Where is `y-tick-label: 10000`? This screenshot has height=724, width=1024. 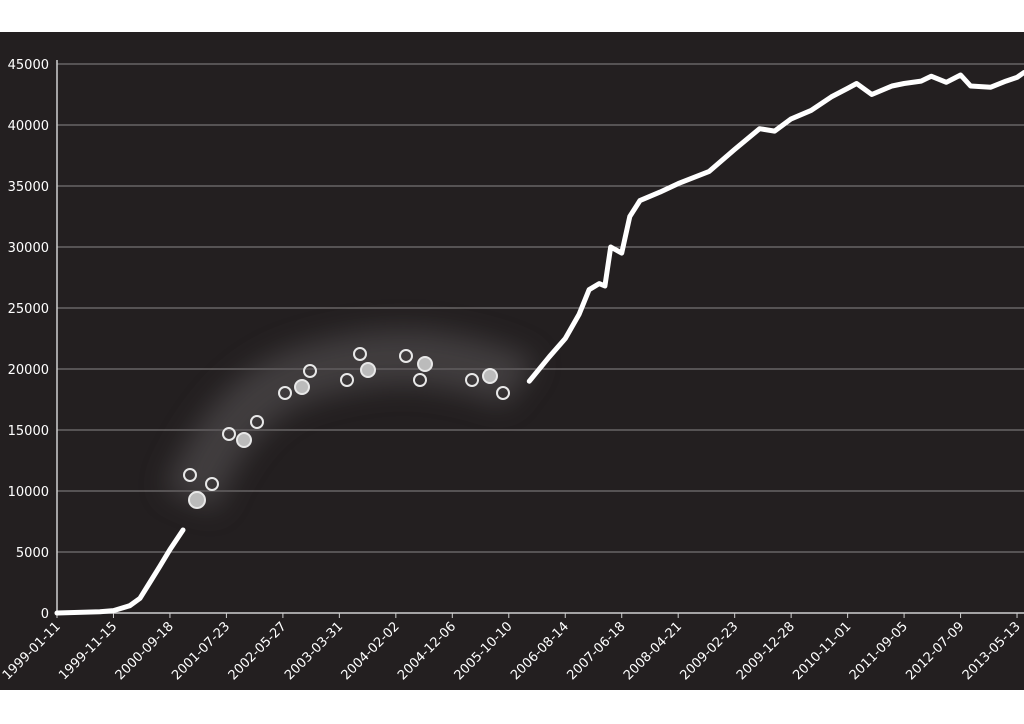 y-tick-label: 10000 is located at coordinates (28, 492).